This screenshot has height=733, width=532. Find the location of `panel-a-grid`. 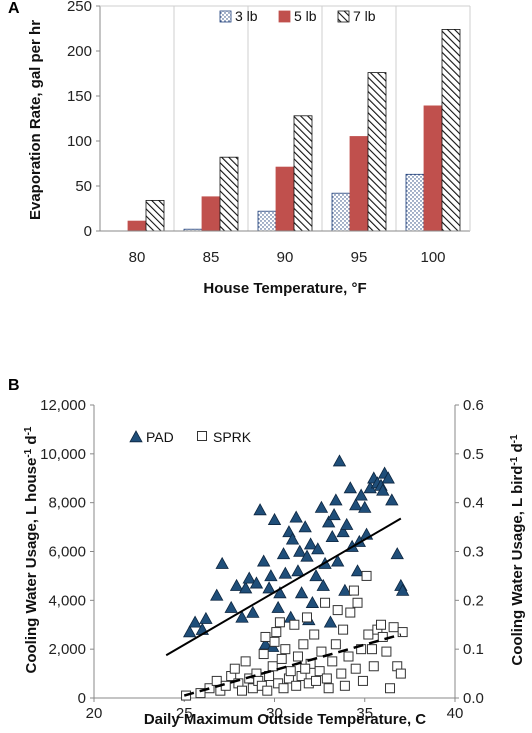

panel-a-grid is located at coordinates (285, 118).